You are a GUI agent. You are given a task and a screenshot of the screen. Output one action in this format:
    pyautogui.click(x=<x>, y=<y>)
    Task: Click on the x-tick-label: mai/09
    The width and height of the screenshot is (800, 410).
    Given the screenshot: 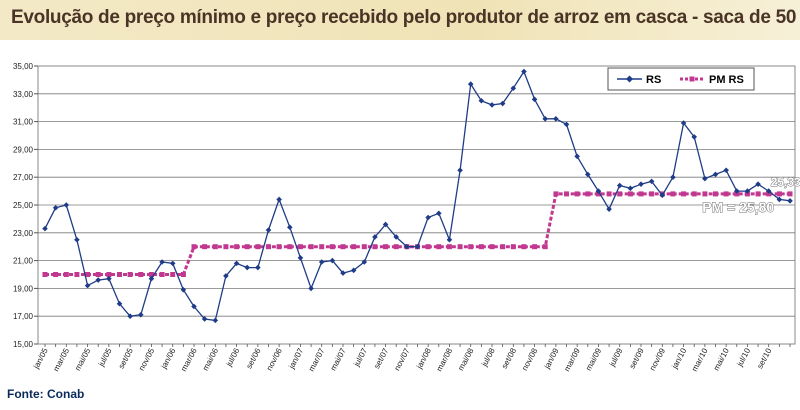 What is the action you would take?
    pyautogui.click(x=593, y=359)
    